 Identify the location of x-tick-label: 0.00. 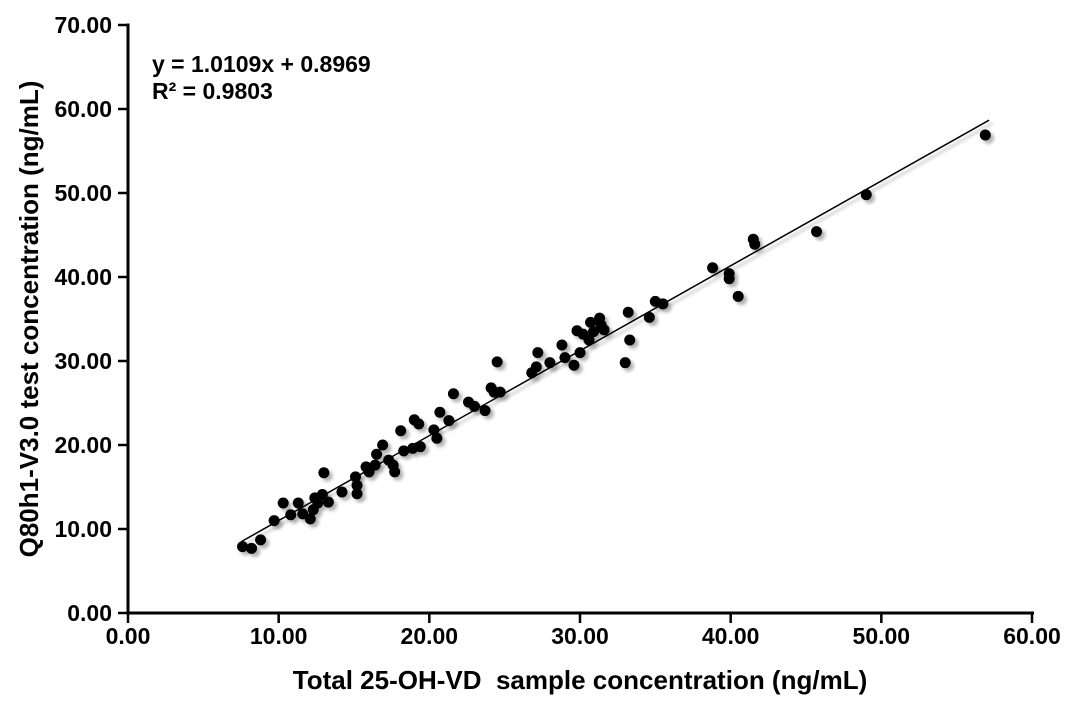
(128, 636).